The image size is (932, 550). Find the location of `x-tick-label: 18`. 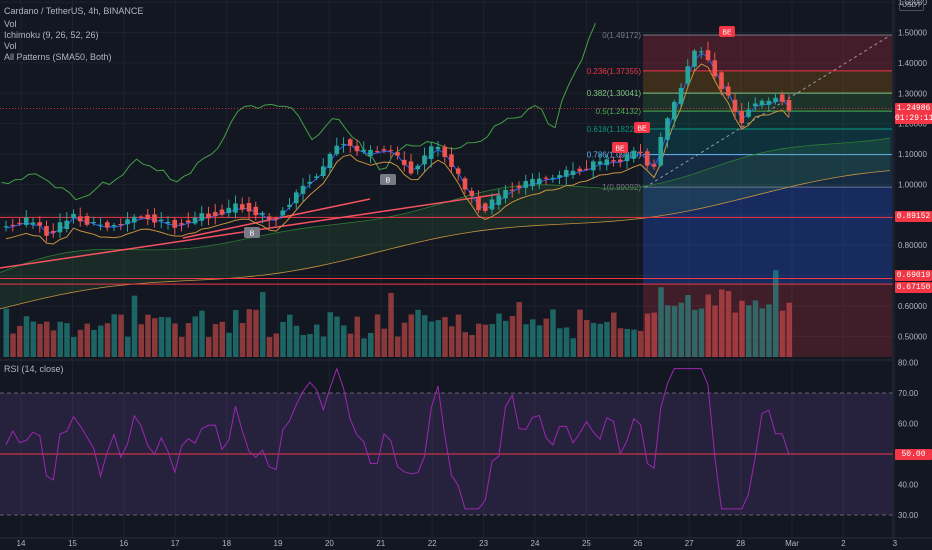

x-tick-label: 18 is located at coordinates (226, 543).